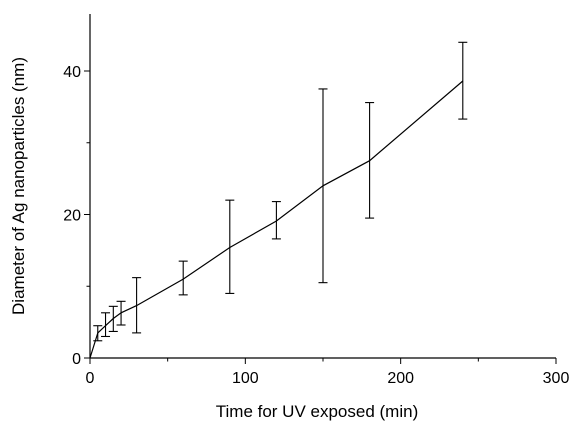 This screenshot has width=574, height=424. Describe the element at coordinates (317, 411) in the screenshot. I see `x-axis-title: Time for UV exposed (min)` at that location.